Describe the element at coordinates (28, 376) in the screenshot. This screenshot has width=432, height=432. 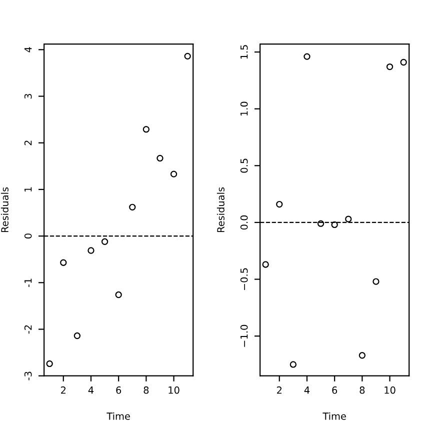
I see `y-tick-label: -3` at that location.